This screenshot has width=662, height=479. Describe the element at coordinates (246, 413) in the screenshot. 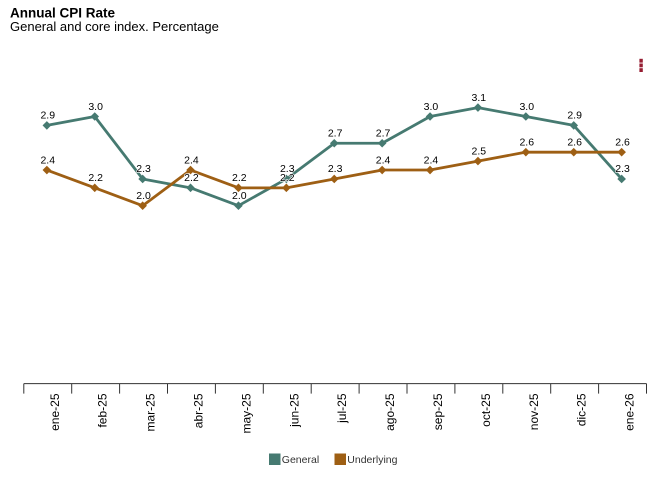

I see `svg-text: may-25` at that location.